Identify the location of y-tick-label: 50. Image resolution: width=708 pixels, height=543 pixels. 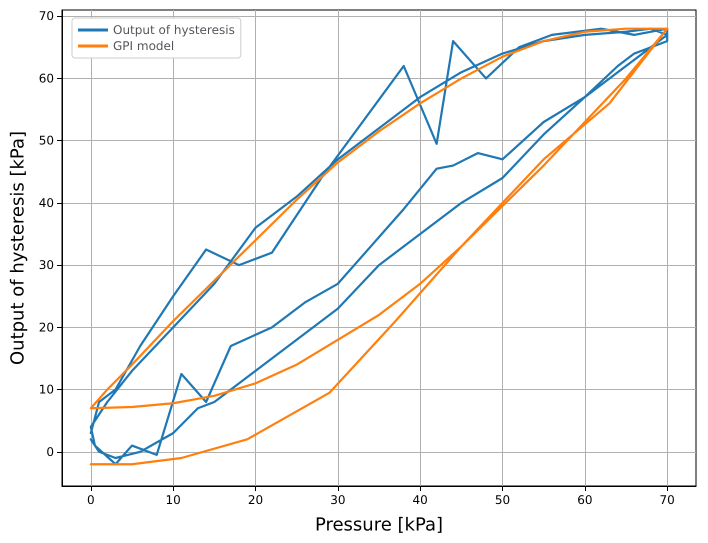
(46, 141).